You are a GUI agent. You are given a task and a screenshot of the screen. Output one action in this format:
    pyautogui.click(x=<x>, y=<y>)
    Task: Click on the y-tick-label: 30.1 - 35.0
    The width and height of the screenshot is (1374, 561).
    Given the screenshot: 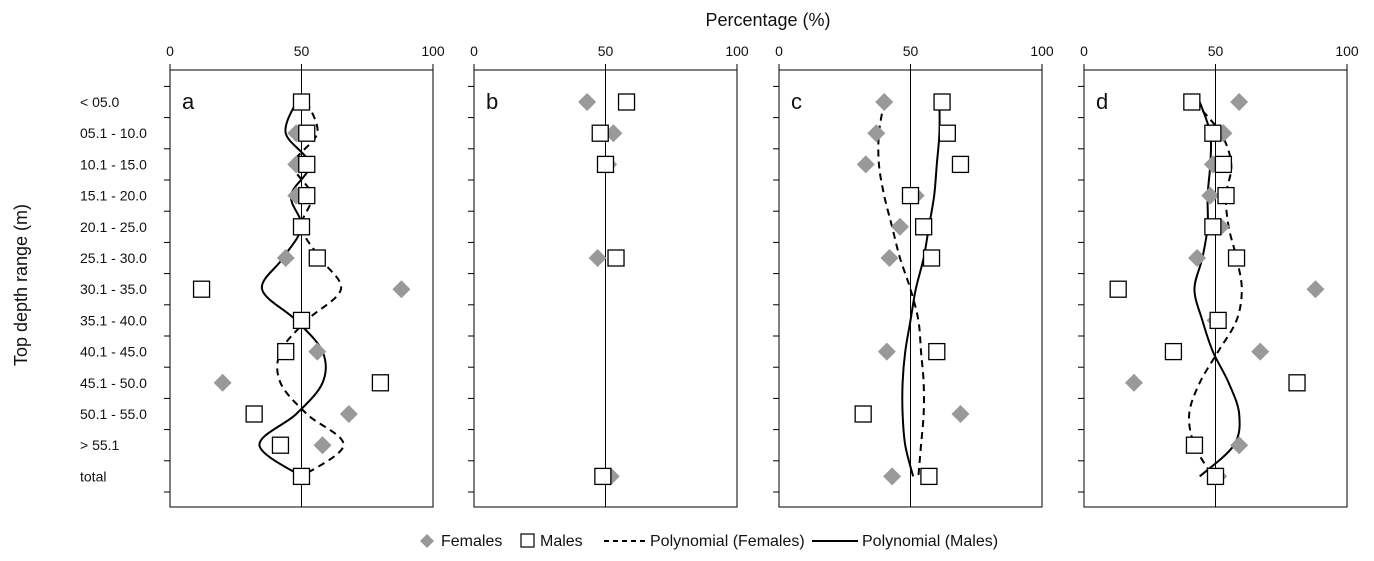 What is the action you would take?
    pyautogui.click(x=113, y=289)
    